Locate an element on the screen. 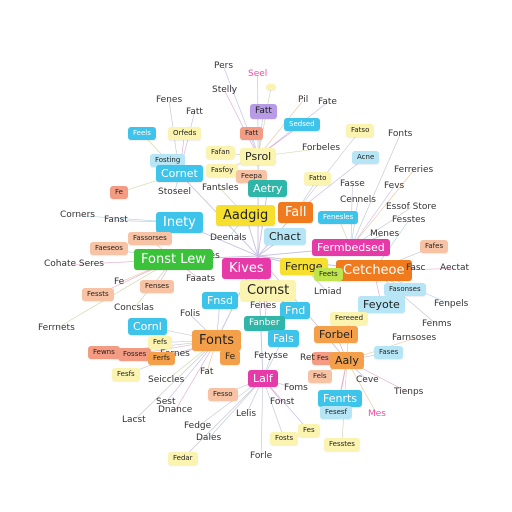 This screenshot has height=512, width=512. node-cornl: Cornl is located at coordinates (147, 326).